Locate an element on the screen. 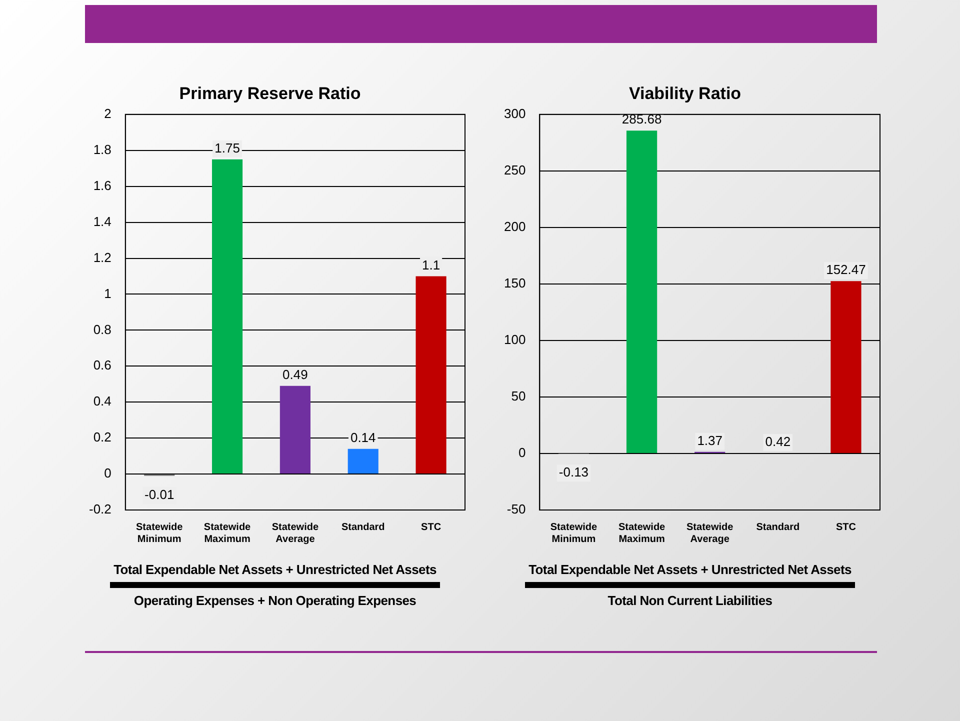 The image size is (960, 721). chart-title: Viability Ratio is located at coordinates (685, 93).